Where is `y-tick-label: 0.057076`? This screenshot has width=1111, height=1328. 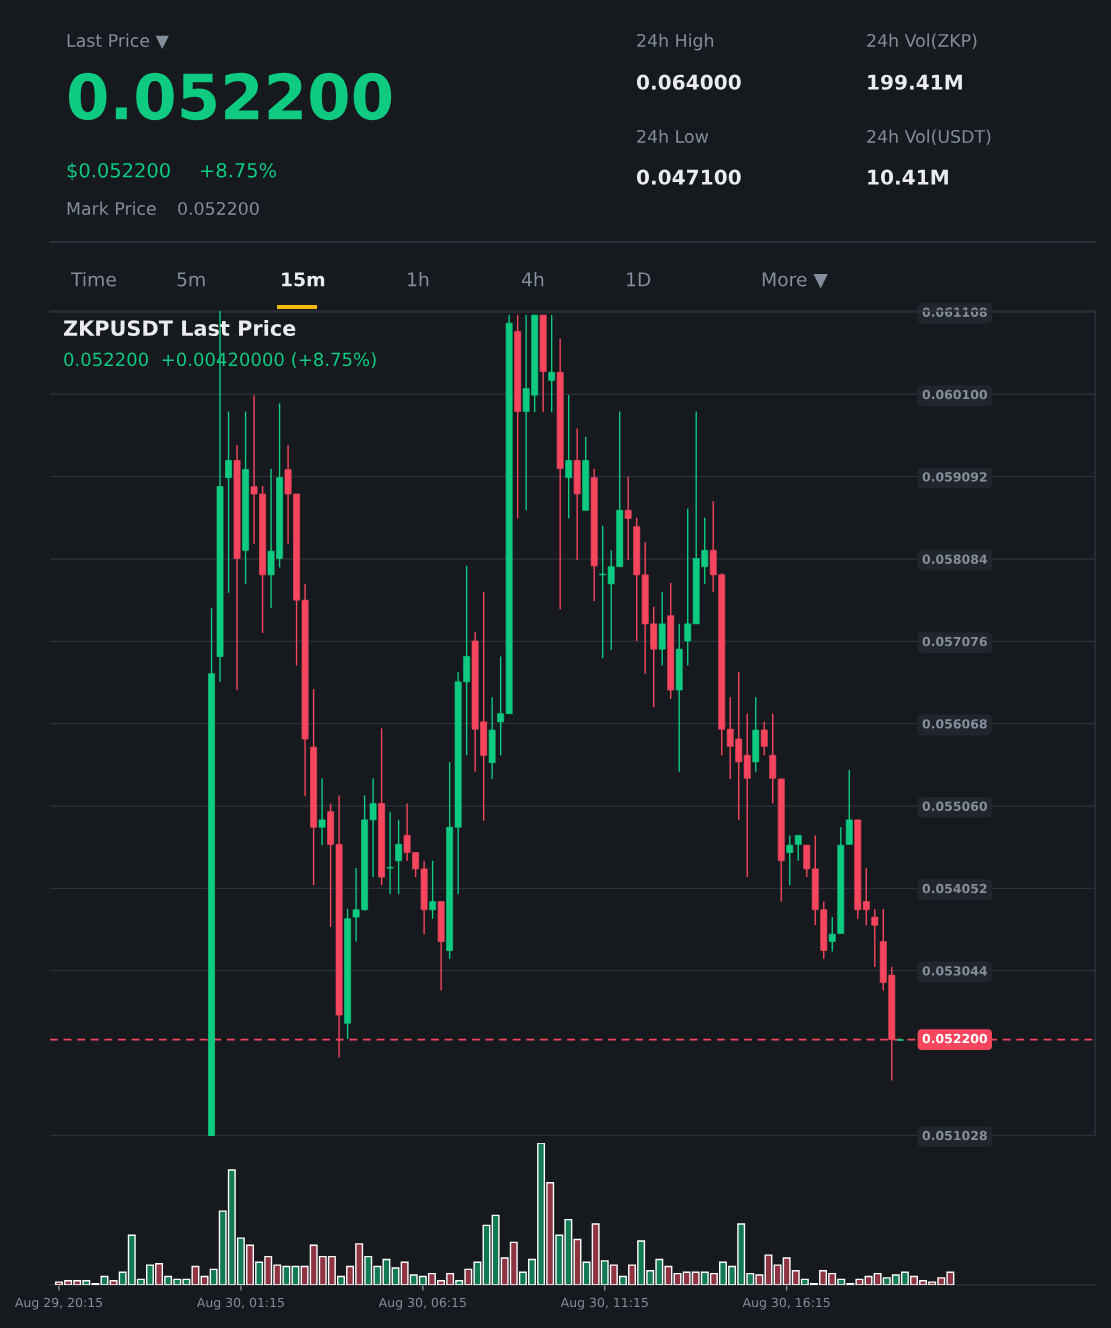
y-tick-label: 0.057076 is located at coordinates (954, 641).